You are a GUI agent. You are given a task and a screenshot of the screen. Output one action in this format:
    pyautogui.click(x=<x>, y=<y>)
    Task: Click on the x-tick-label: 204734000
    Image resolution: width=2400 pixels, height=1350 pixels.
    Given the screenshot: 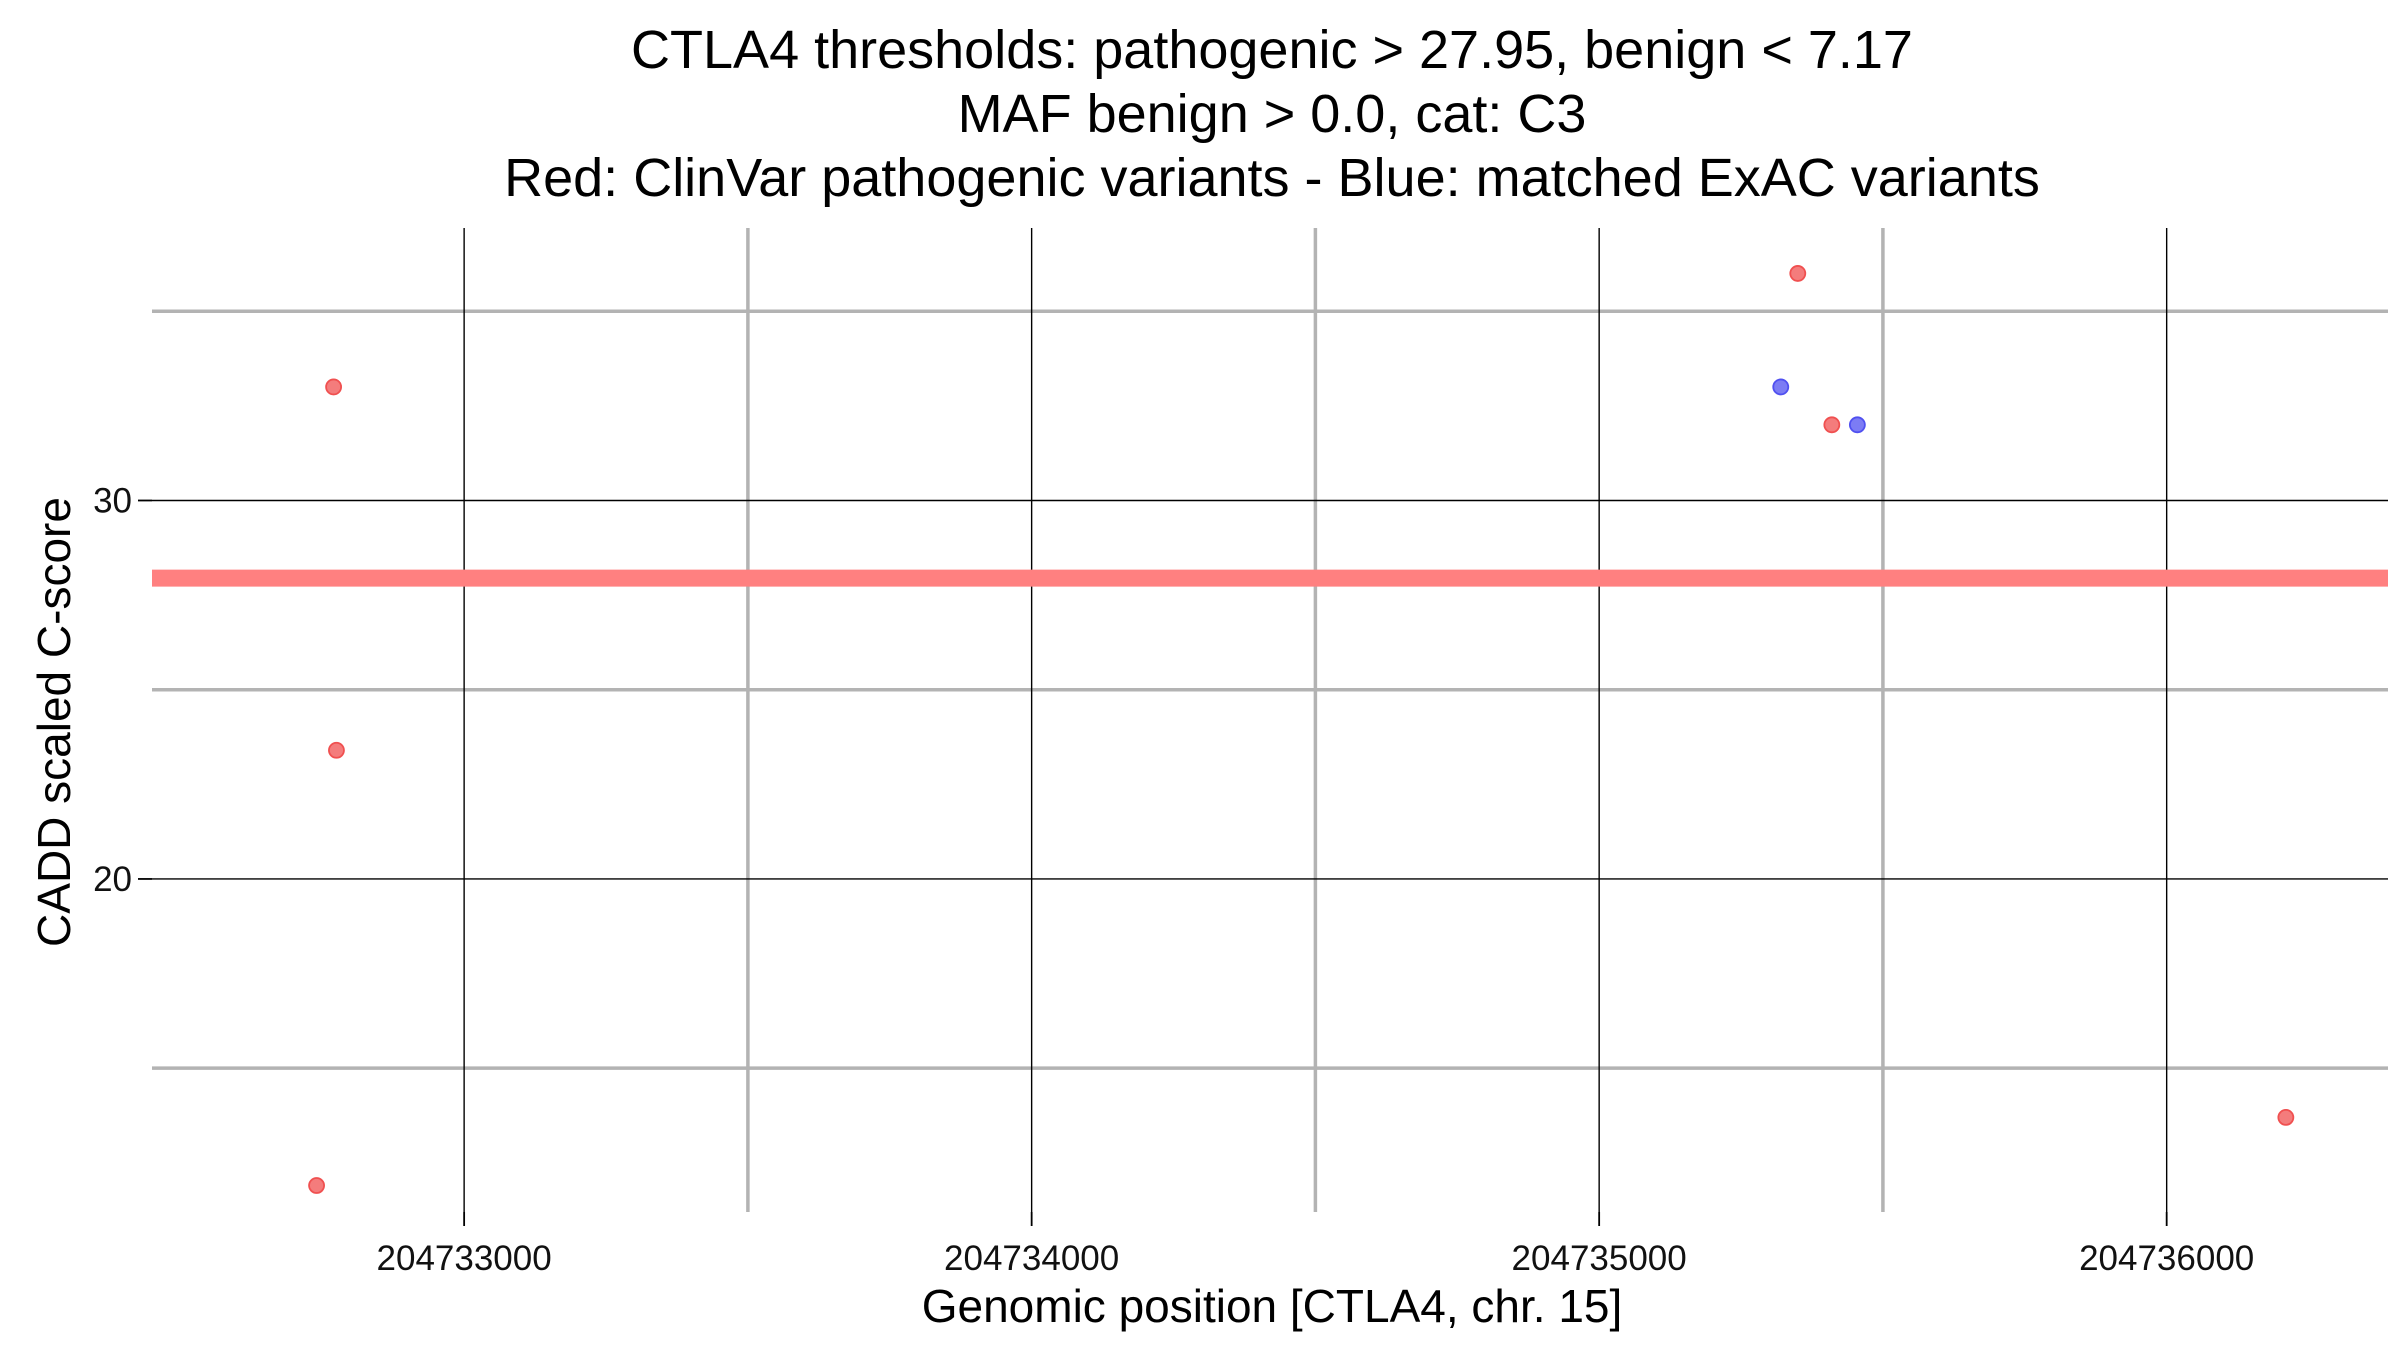 What is the action you would take?
    pyautogui.click(x=1031, y=1258)
    